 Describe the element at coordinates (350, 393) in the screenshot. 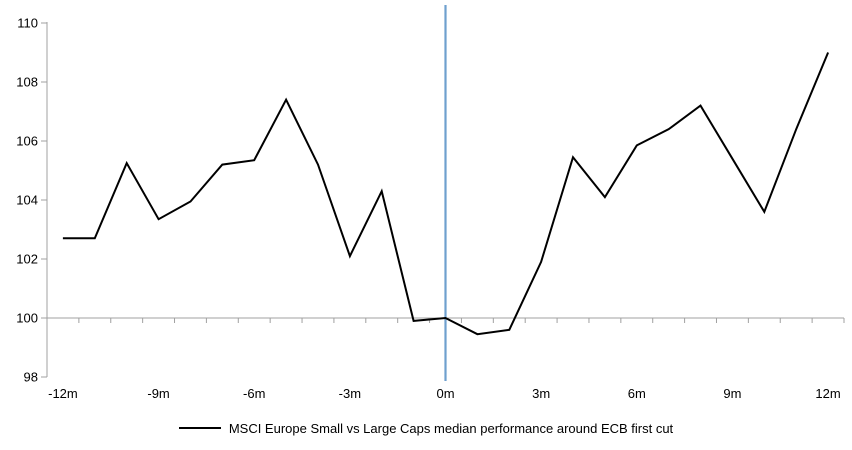

I see `x-tick-label: -3m` at that location.